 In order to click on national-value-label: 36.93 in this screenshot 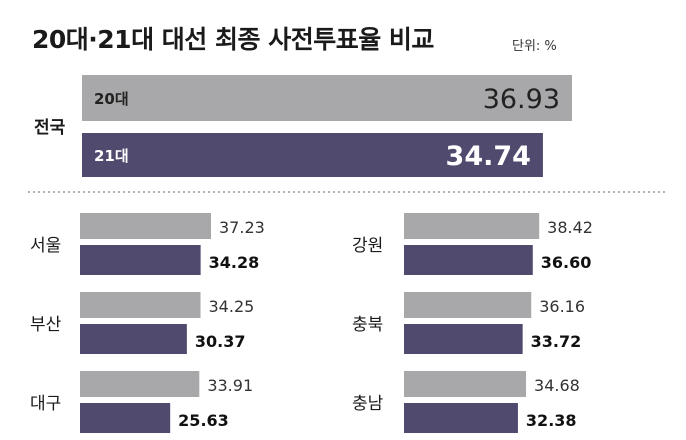, I will do `click(521, 99)`.